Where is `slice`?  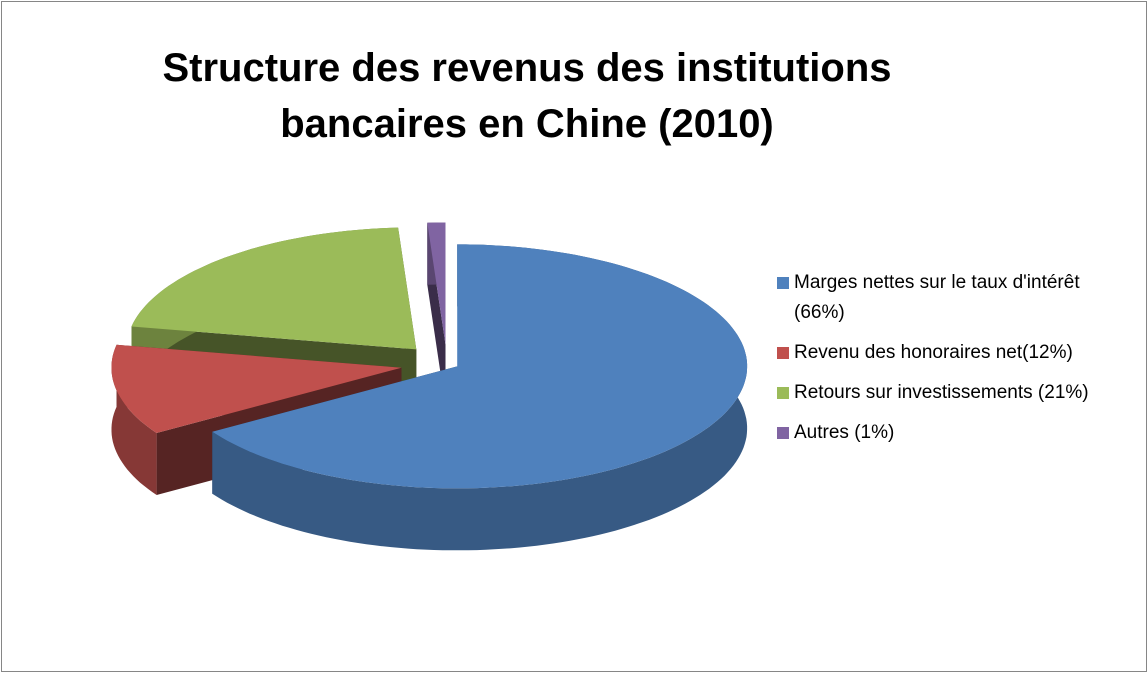
slice is located at coordinates (436, 314).